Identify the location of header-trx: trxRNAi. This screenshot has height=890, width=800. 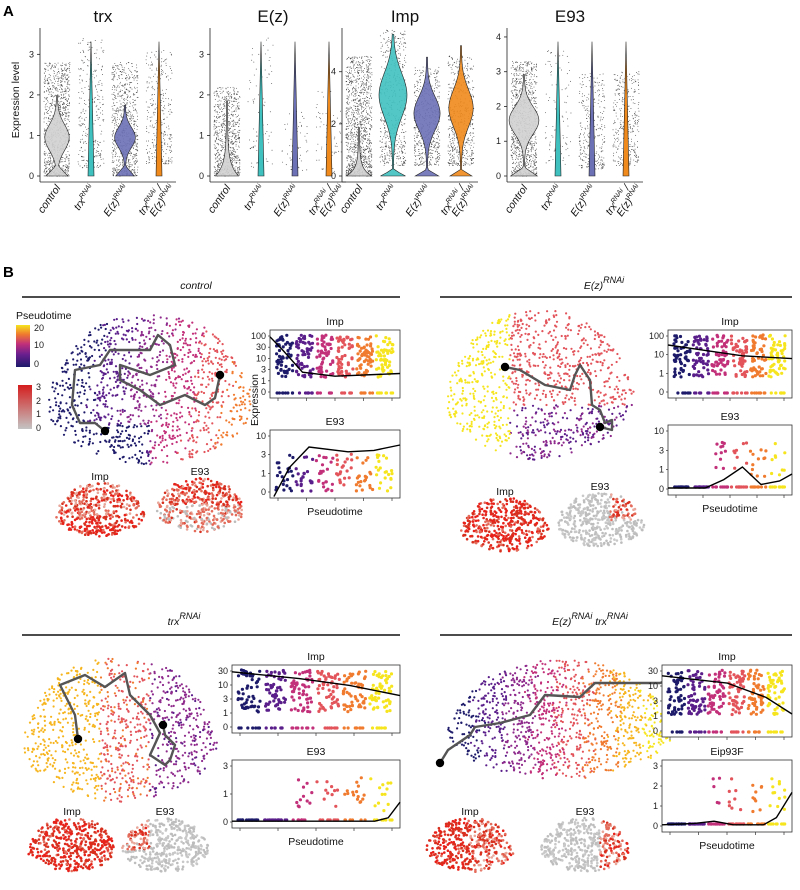
(211, 623).